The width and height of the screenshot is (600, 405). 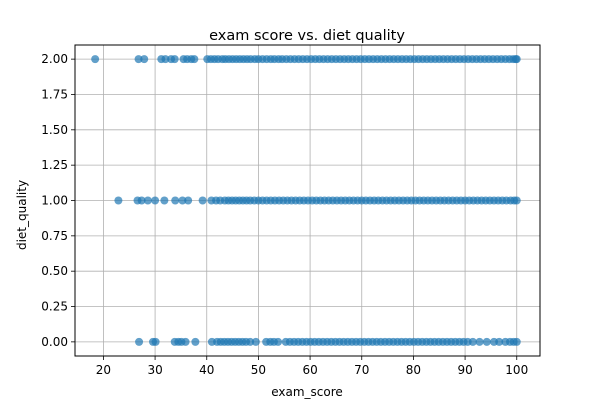 What do you see at coordinates (103, 370) in the screenshot?
I see `x-tick-label: 20` at bounding box center [103, 370].